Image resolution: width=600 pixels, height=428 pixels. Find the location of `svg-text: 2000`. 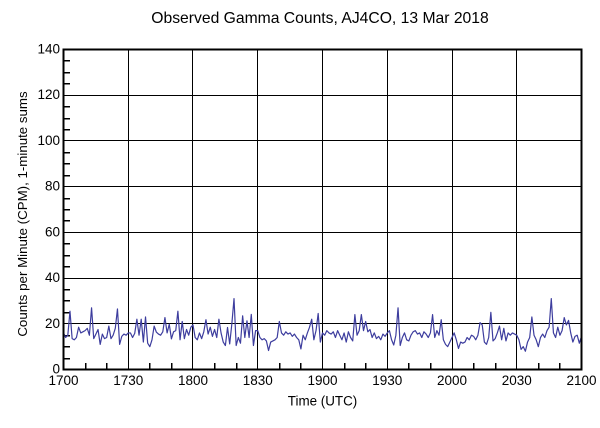

svg-text: 2000 is located at coordinates (452, 380).